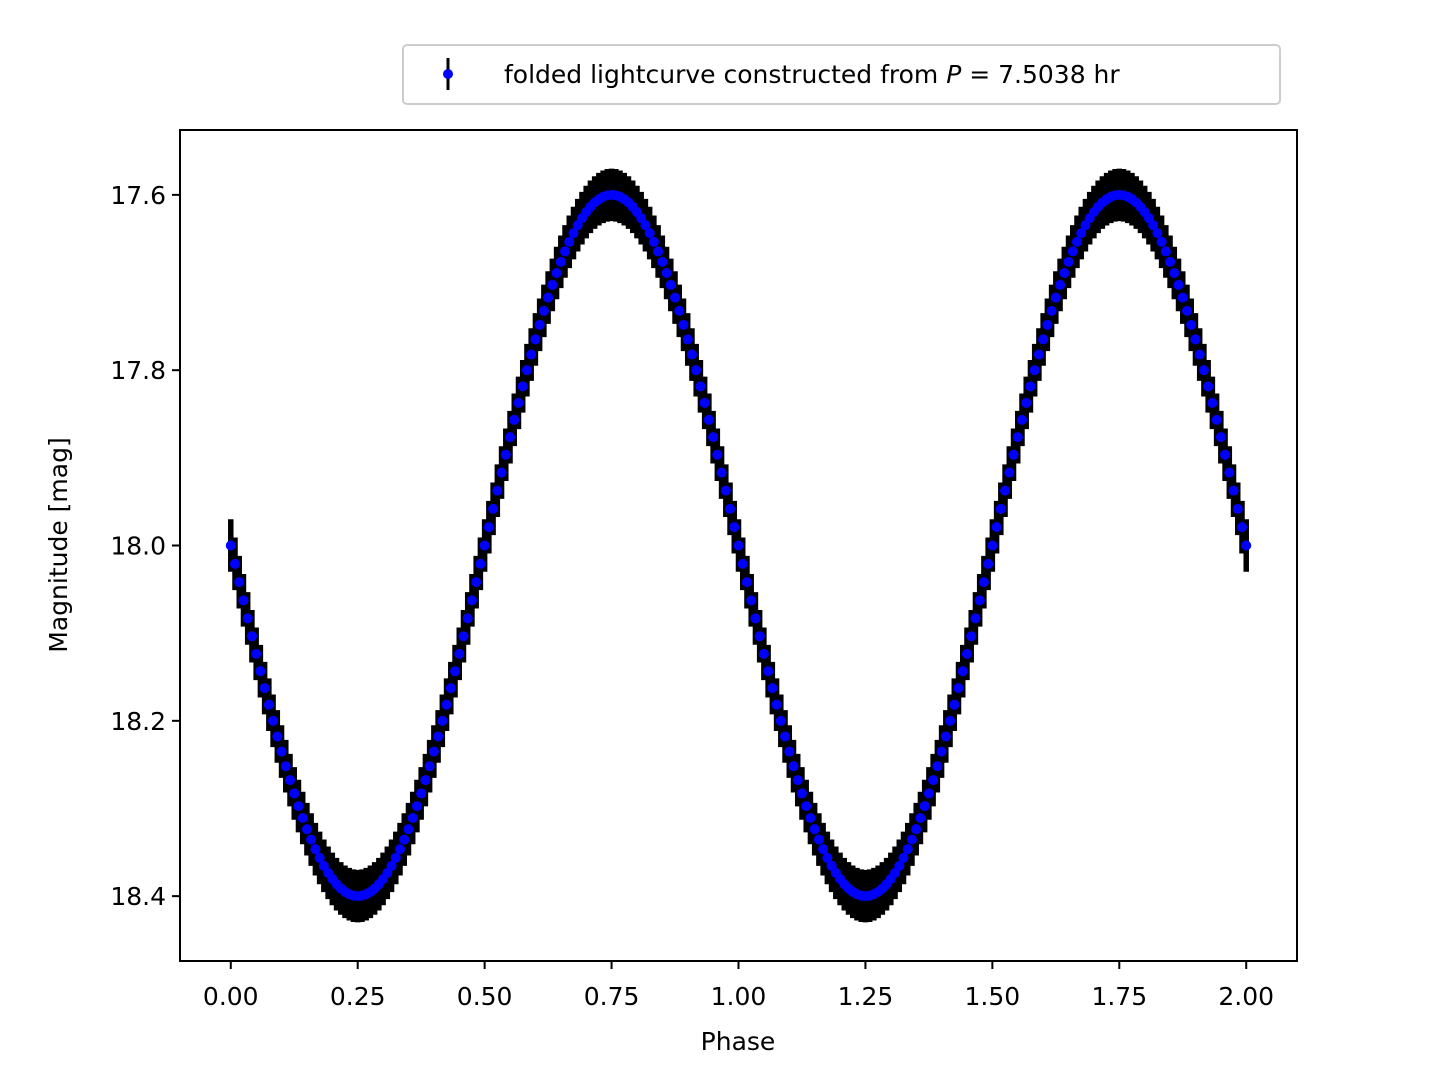 The image size is (1440, 1080). What do you see at coordinates (612, 996) in the screenshot?
I see `x-tick-label: 0.75` at bounding box center [612, 996].